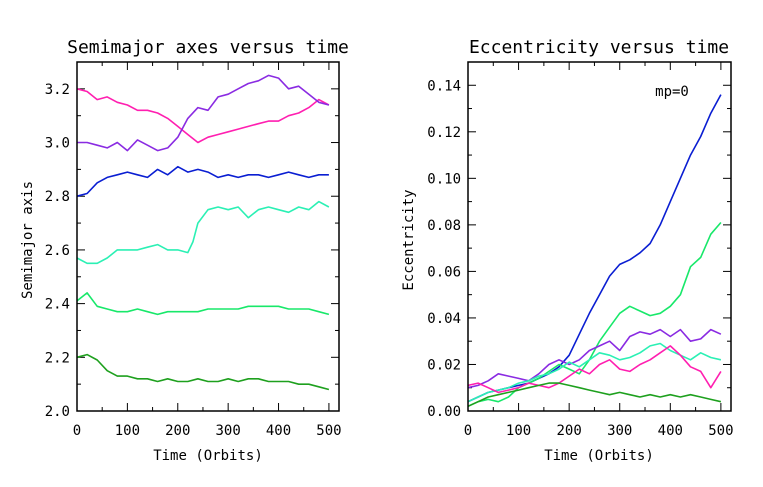 The image size is (763, 487). Describe the element at coordinates (57, 358) in the screenshot. I see `y-tick-label: 2.2` at that location.